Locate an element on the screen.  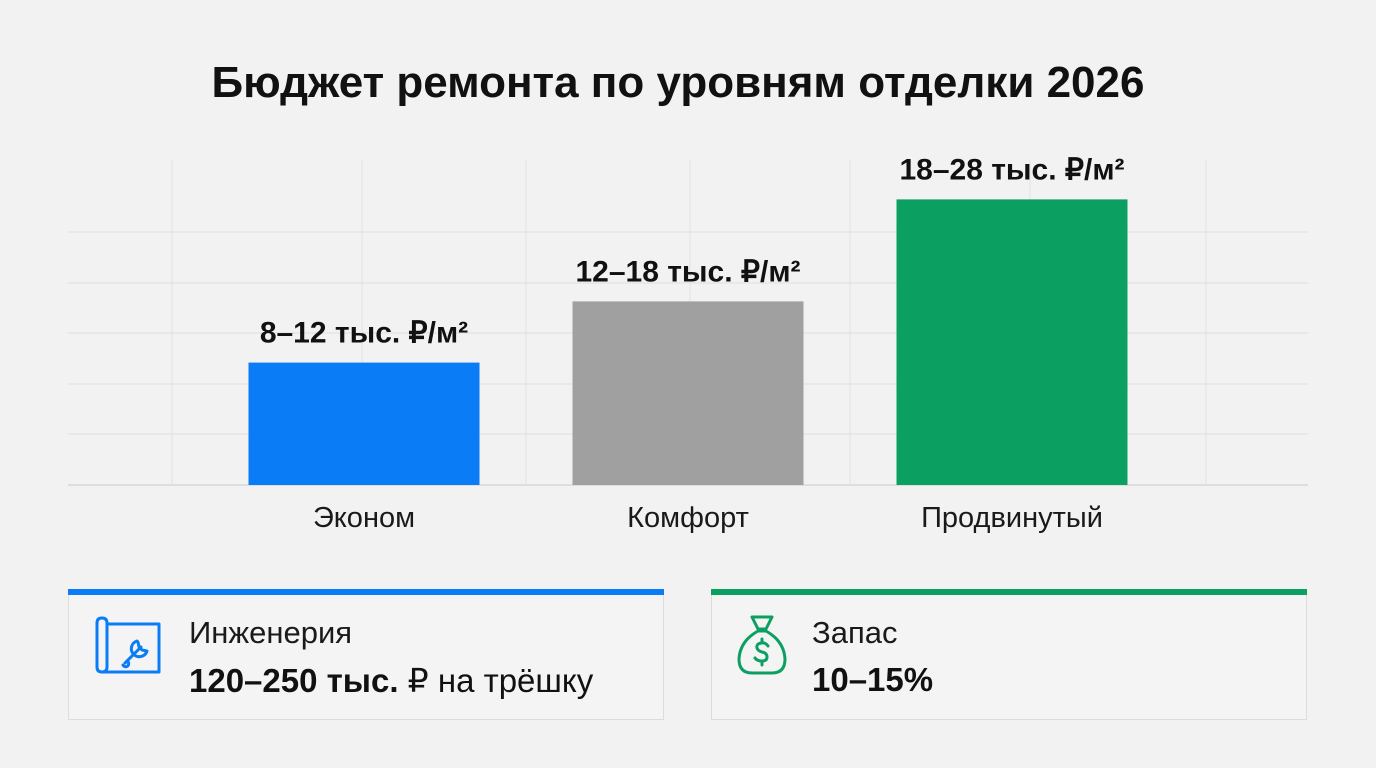
money-bag-icon is located at coordinates (762, 645).